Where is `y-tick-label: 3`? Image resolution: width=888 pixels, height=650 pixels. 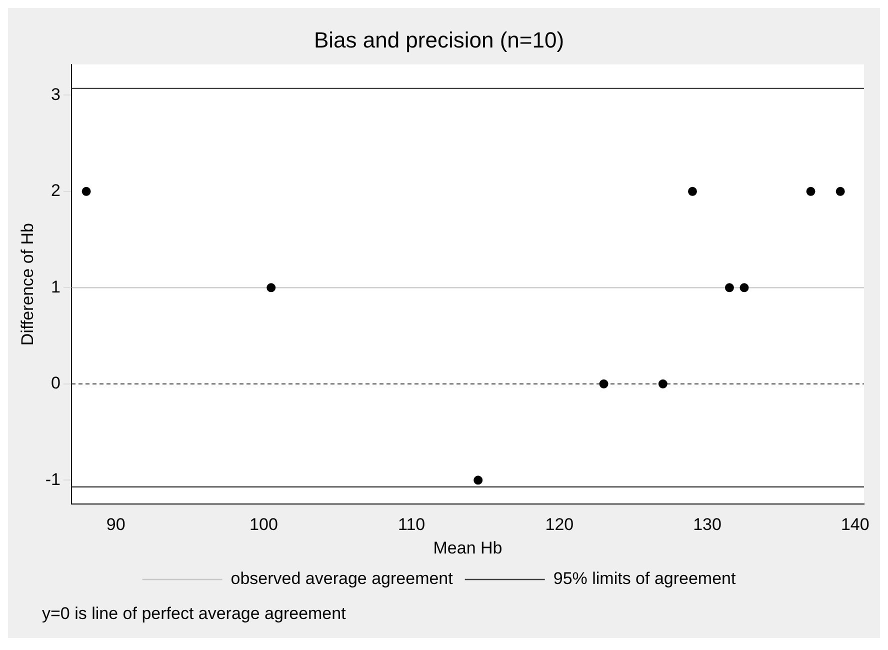
y-tick-label: 3 is located at coordinates (56, 94).